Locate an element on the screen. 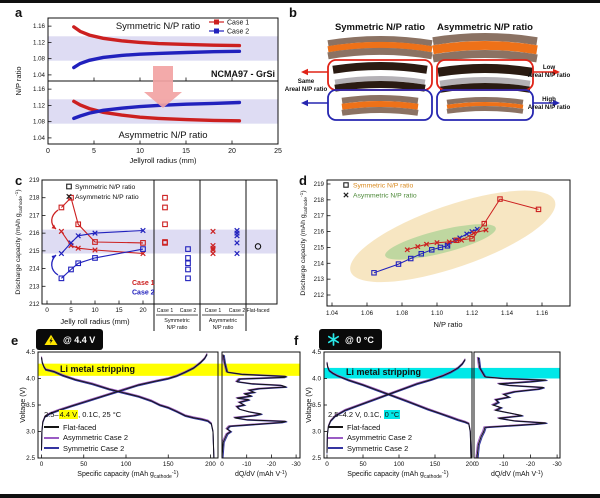 The height and width of the screenshot is (498, 600). legend-row: Symmetric Case 2 is located at coordinates (86, 448).